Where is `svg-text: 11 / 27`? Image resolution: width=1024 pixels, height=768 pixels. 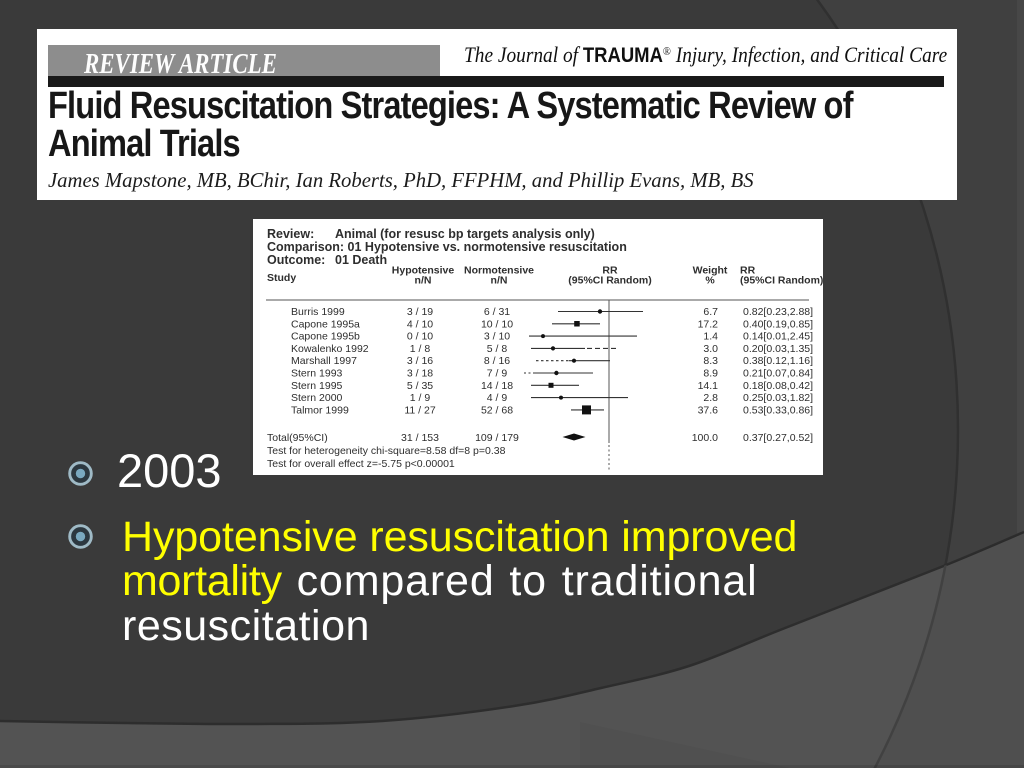 svg-text: 11 / 27 is located at coordinates (419, 410).